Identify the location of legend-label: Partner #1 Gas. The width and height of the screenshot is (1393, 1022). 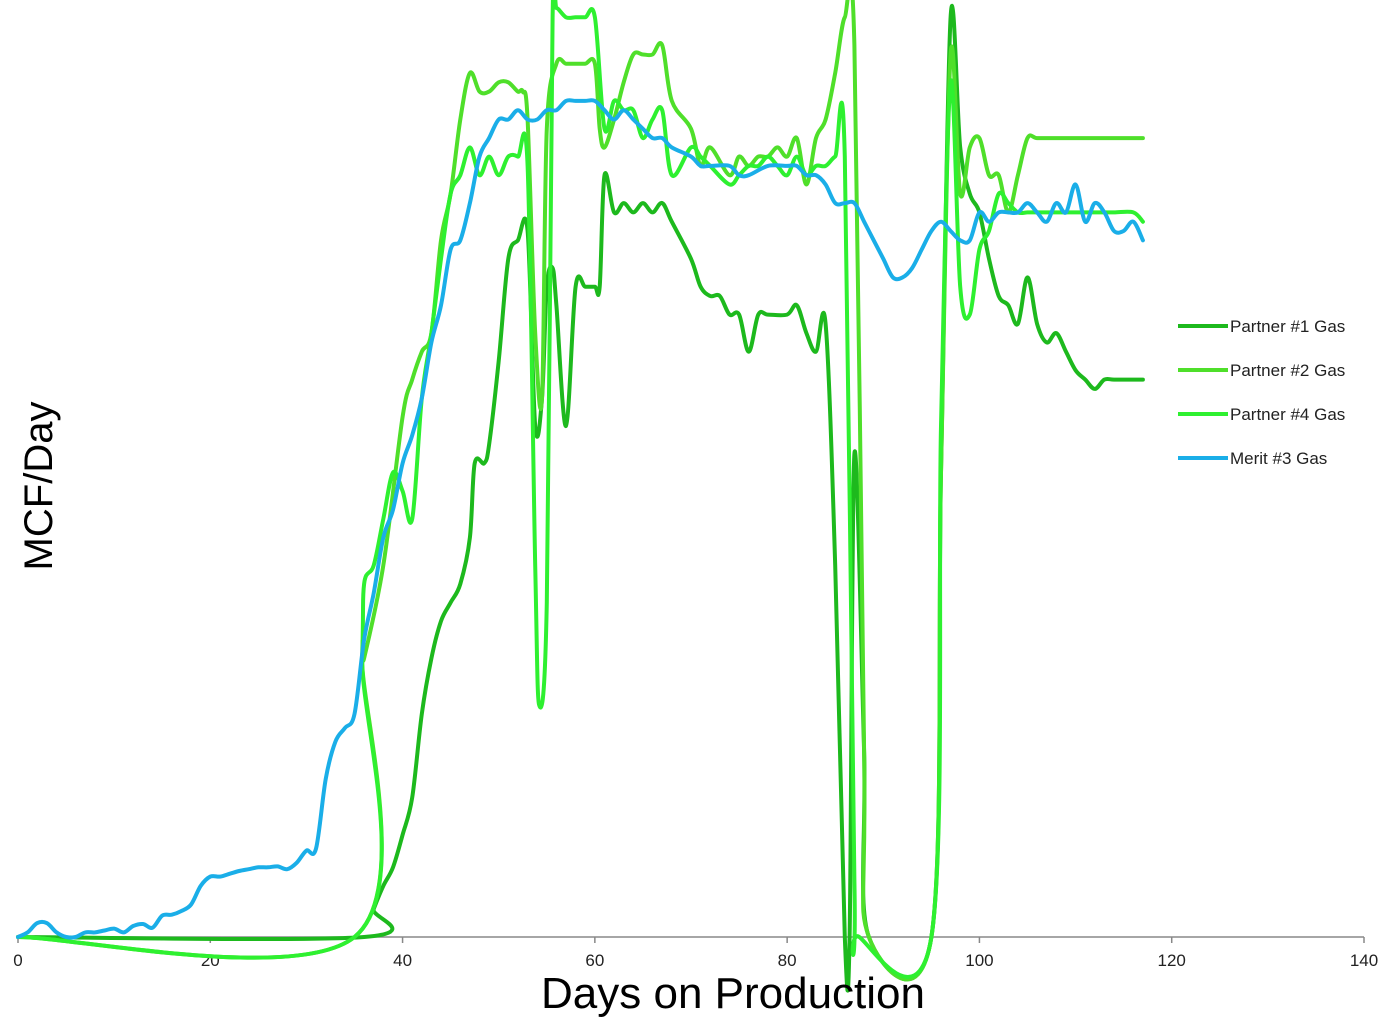
(1287, 326).